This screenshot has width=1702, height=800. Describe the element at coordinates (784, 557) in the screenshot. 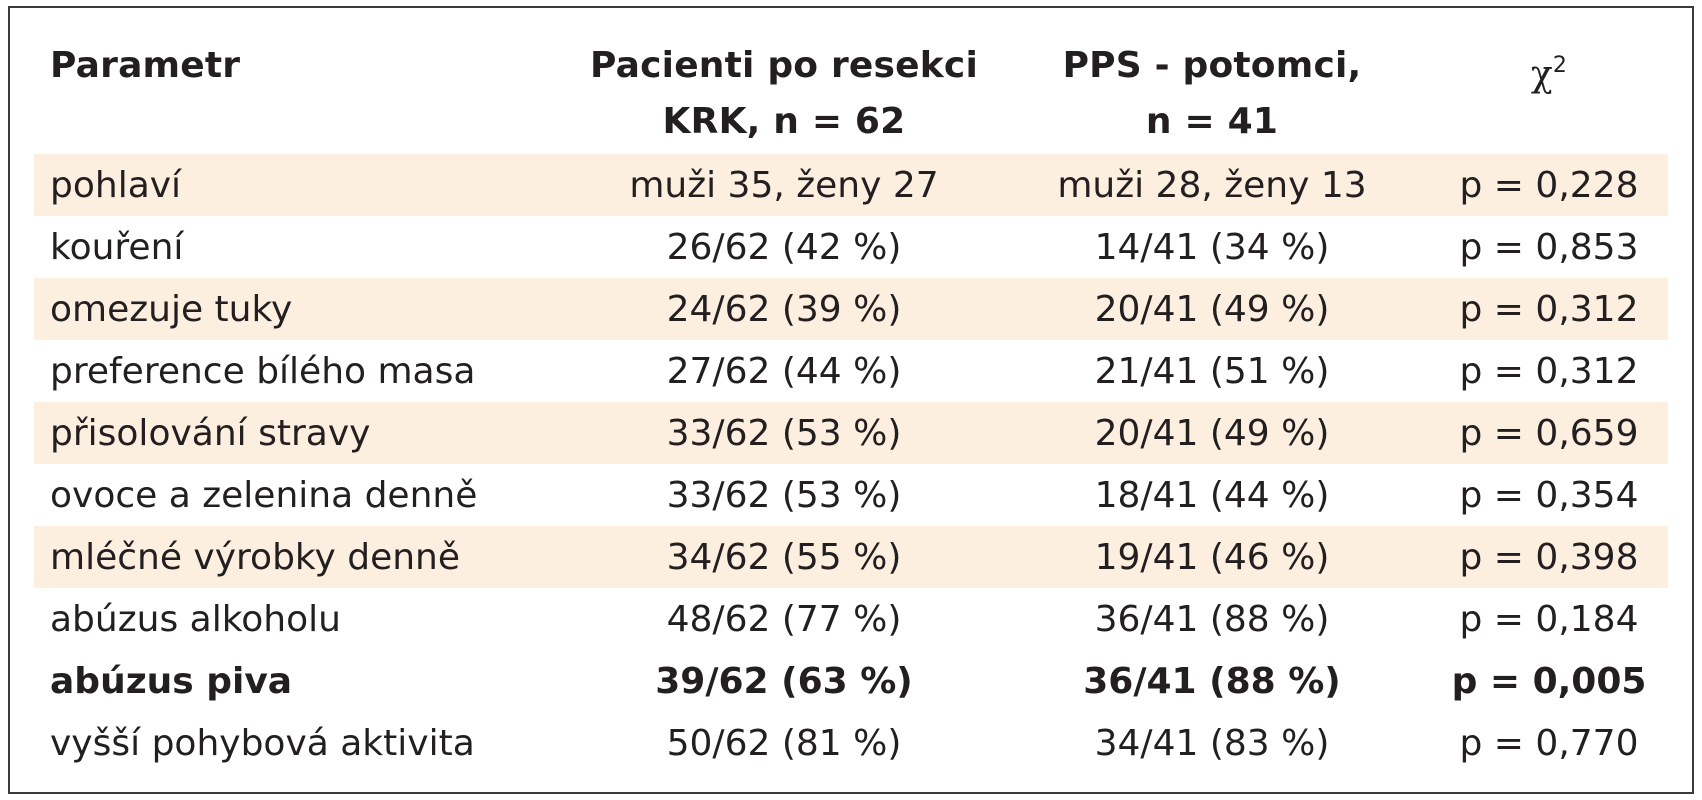

I see `cell-group-a: 34/62 (55 %)` at that location.